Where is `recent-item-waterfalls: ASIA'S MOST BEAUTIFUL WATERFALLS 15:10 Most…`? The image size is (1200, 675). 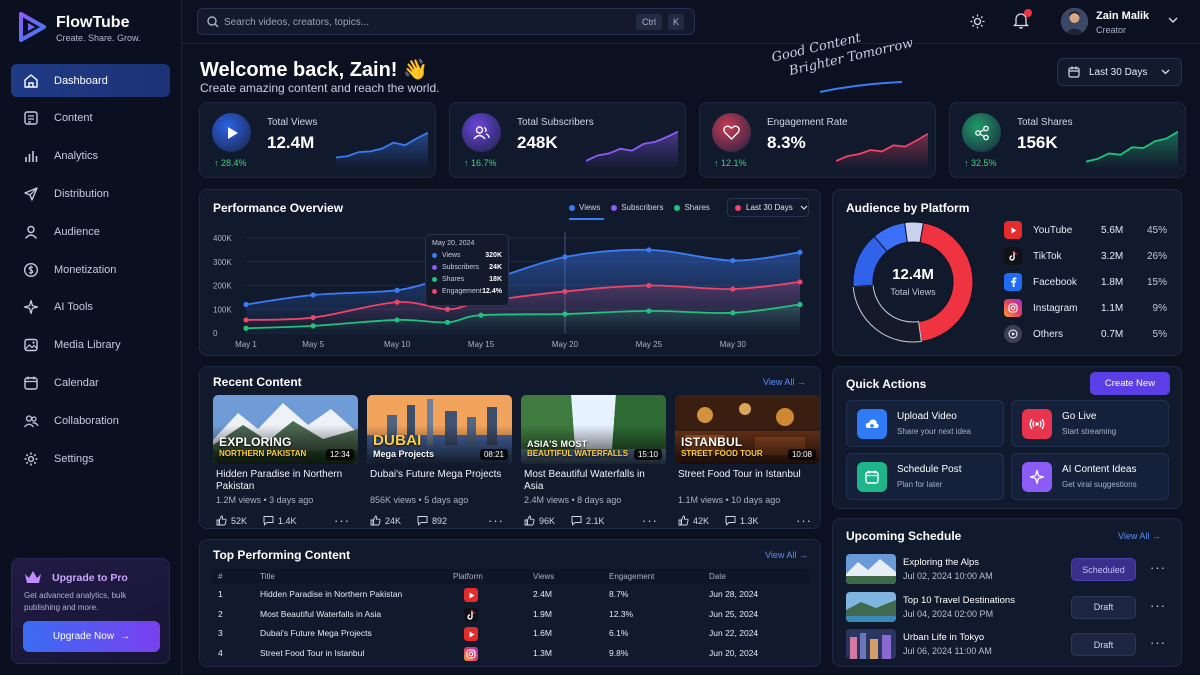 recent-item-waterfalls: ASIA'S MOST BEAUTIFUL WATERFALLS 15:10 Most… is located at coordinates (593, 461).